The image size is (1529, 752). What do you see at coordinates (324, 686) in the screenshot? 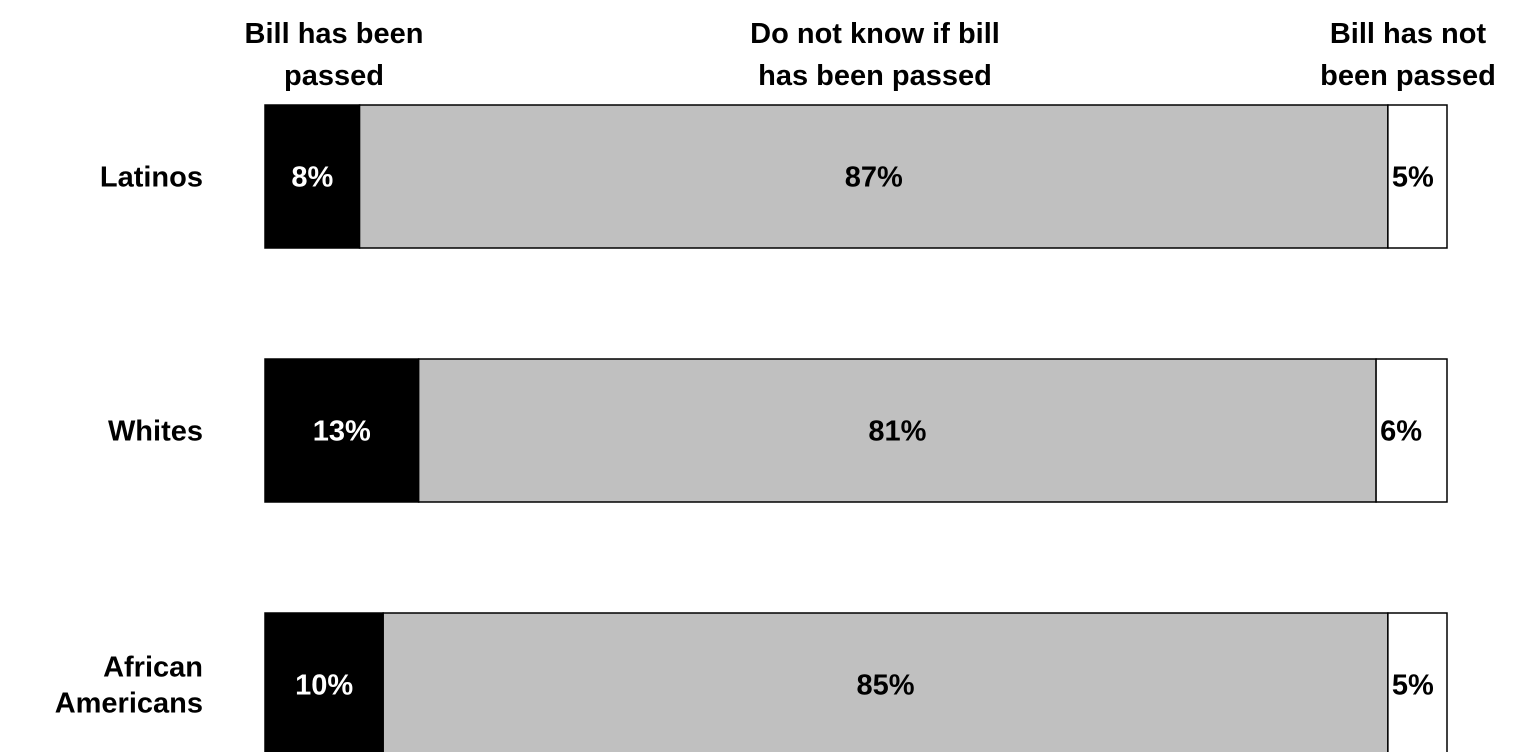
I see `data-label-3-1: 10%` at bounding box center [324, 686].